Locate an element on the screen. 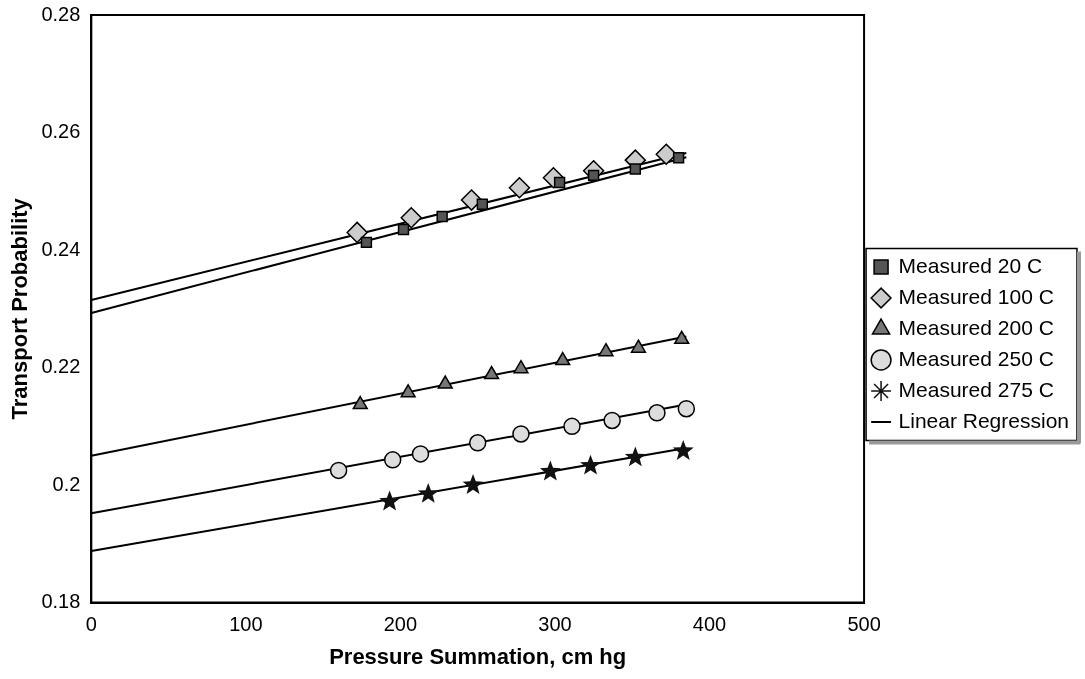 The width and height of the screenshot is (1085, 679). x-tick-label: 0 is located at coordinates (91, 624).